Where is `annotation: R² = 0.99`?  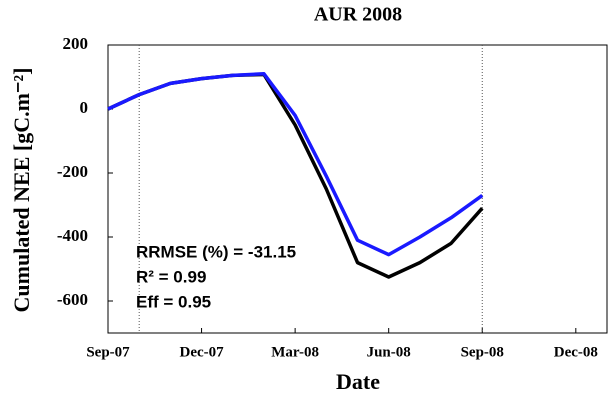 annotation: R² = 0.99 is located at coordinates (171, 276).